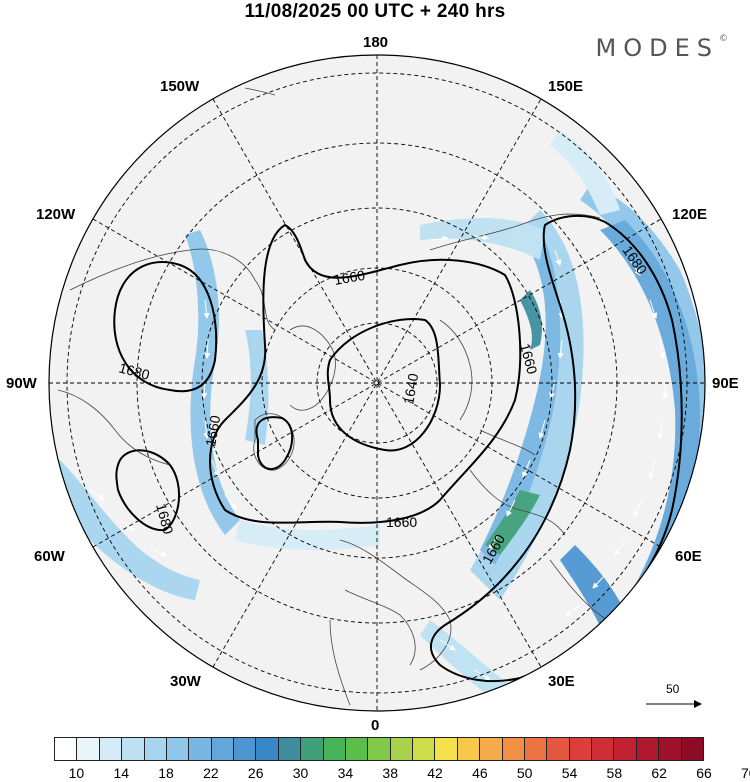 The image size is (750, 782). Describe the element at coordinates (56, 214) in the screenshot. I see `lon-label-120w: 120W` at that location.